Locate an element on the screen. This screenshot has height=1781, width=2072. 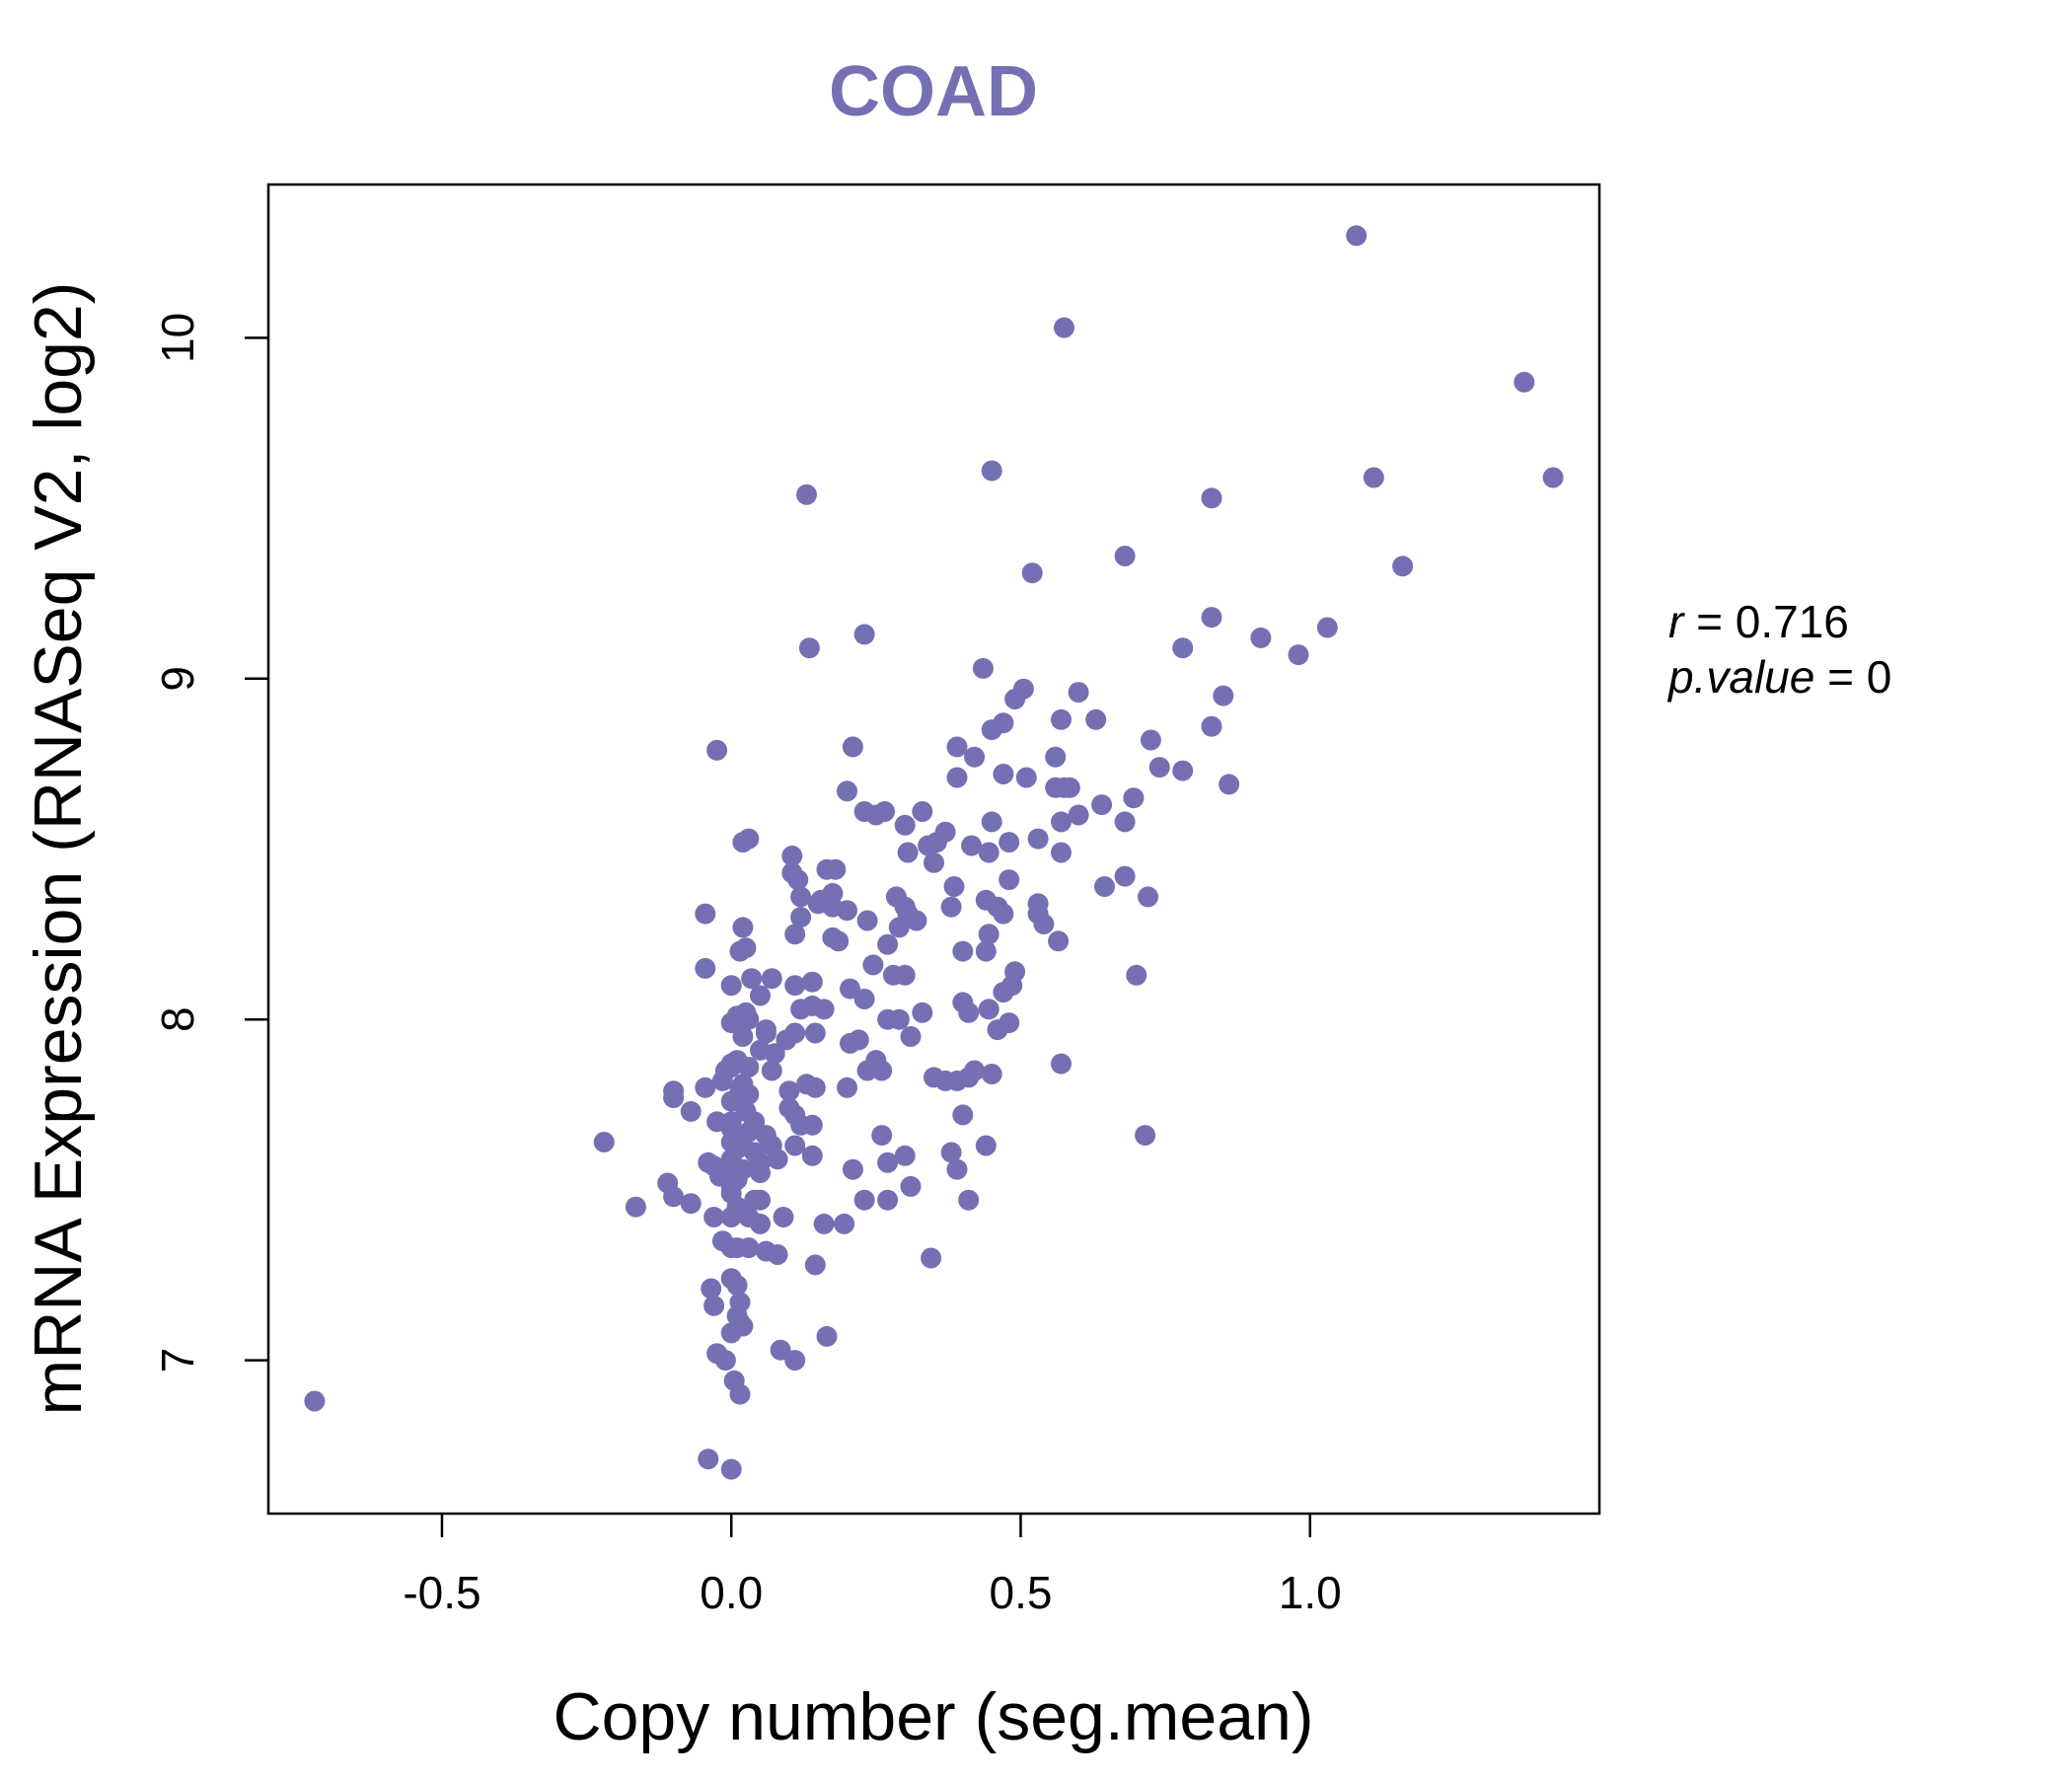
x-axis-label: Copy number (seg.mean) is located at coordinates (933, 1717).